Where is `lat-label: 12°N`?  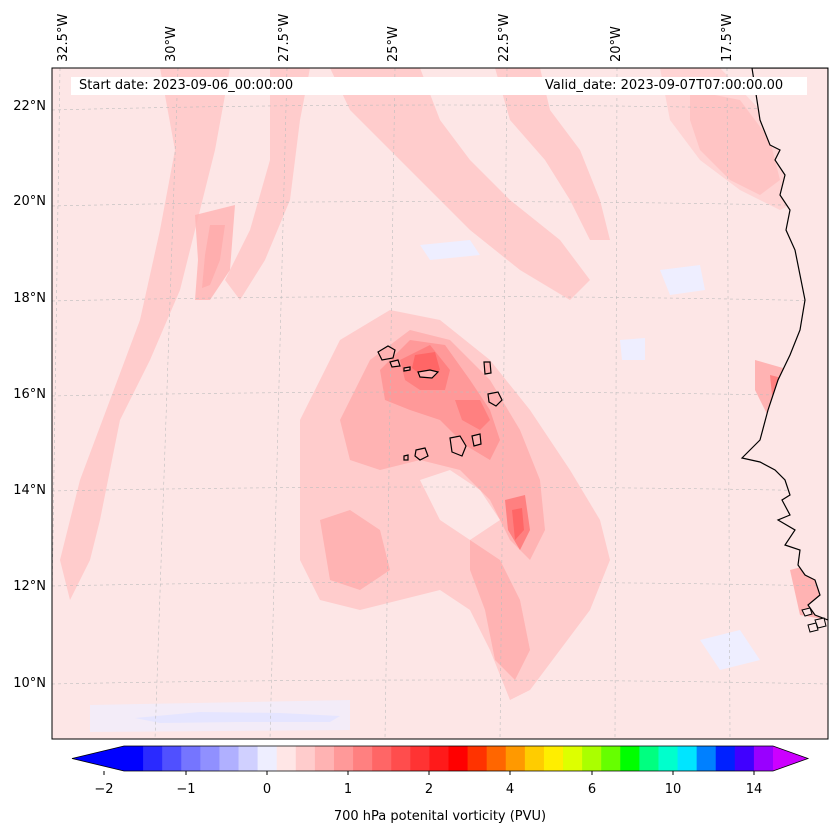
lat-label: 12°N is located at coordinates (29, 586).